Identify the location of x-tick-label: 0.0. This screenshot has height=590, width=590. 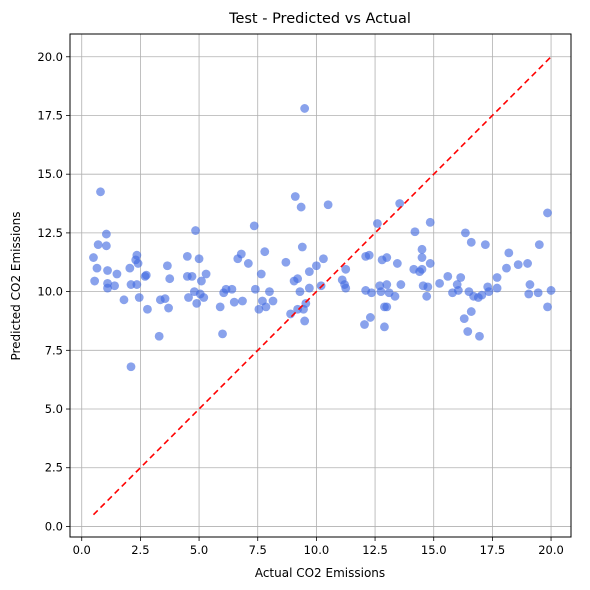
(82, 550).